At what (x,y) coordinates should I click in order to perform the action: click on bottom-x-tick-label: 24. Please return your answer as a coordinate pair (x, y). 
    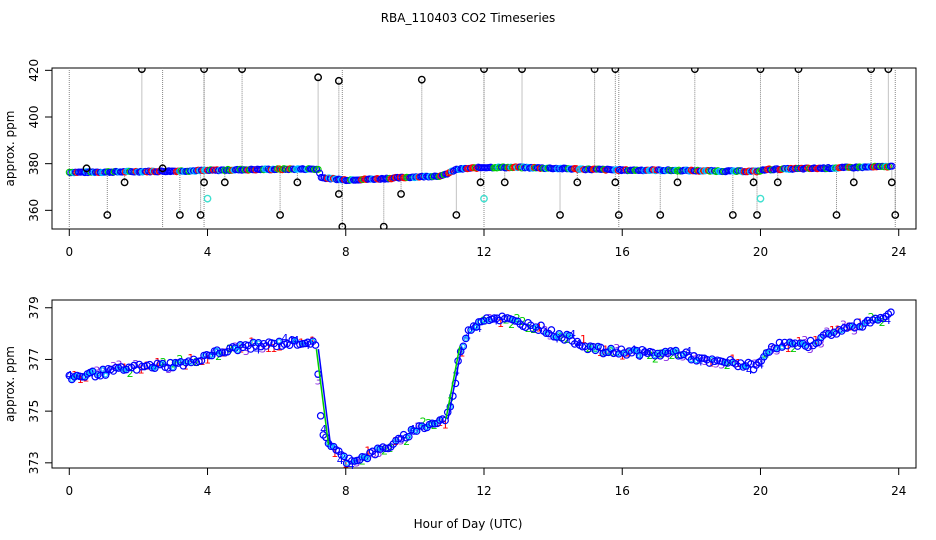
    Looking at the image, I should click on (898, 491).